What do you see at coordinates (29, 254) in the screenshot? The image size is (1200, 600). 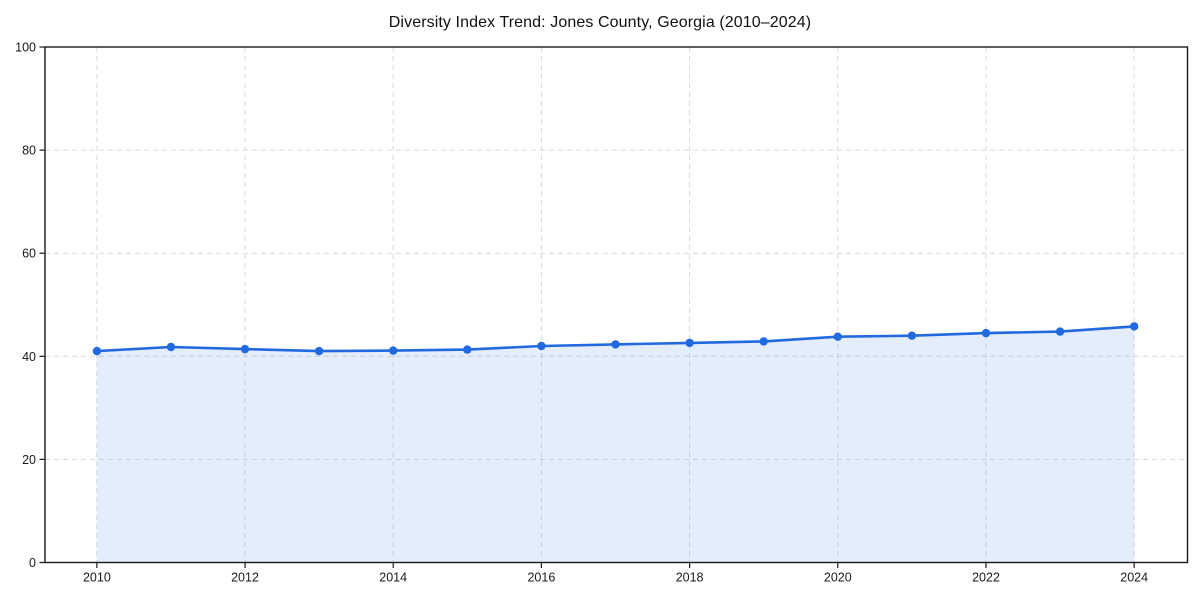 I see `y-axis-tick-label: 60` at bounding box center [29, 254].